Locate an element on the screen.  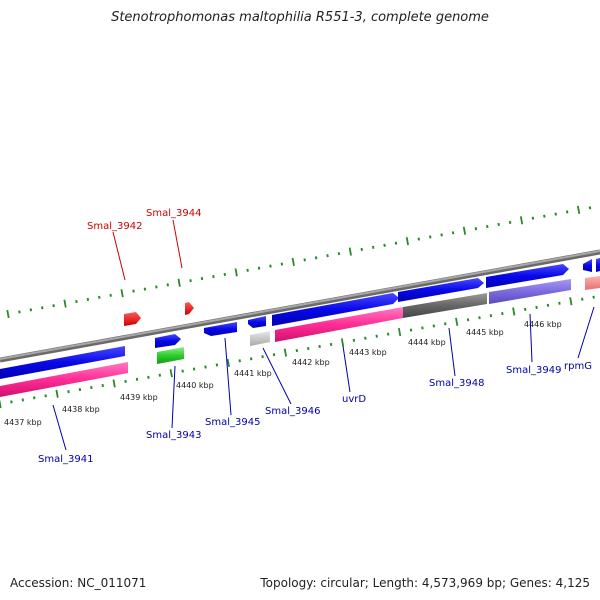
feature-smal-3941-reverse is located at coordinates (64, 379).